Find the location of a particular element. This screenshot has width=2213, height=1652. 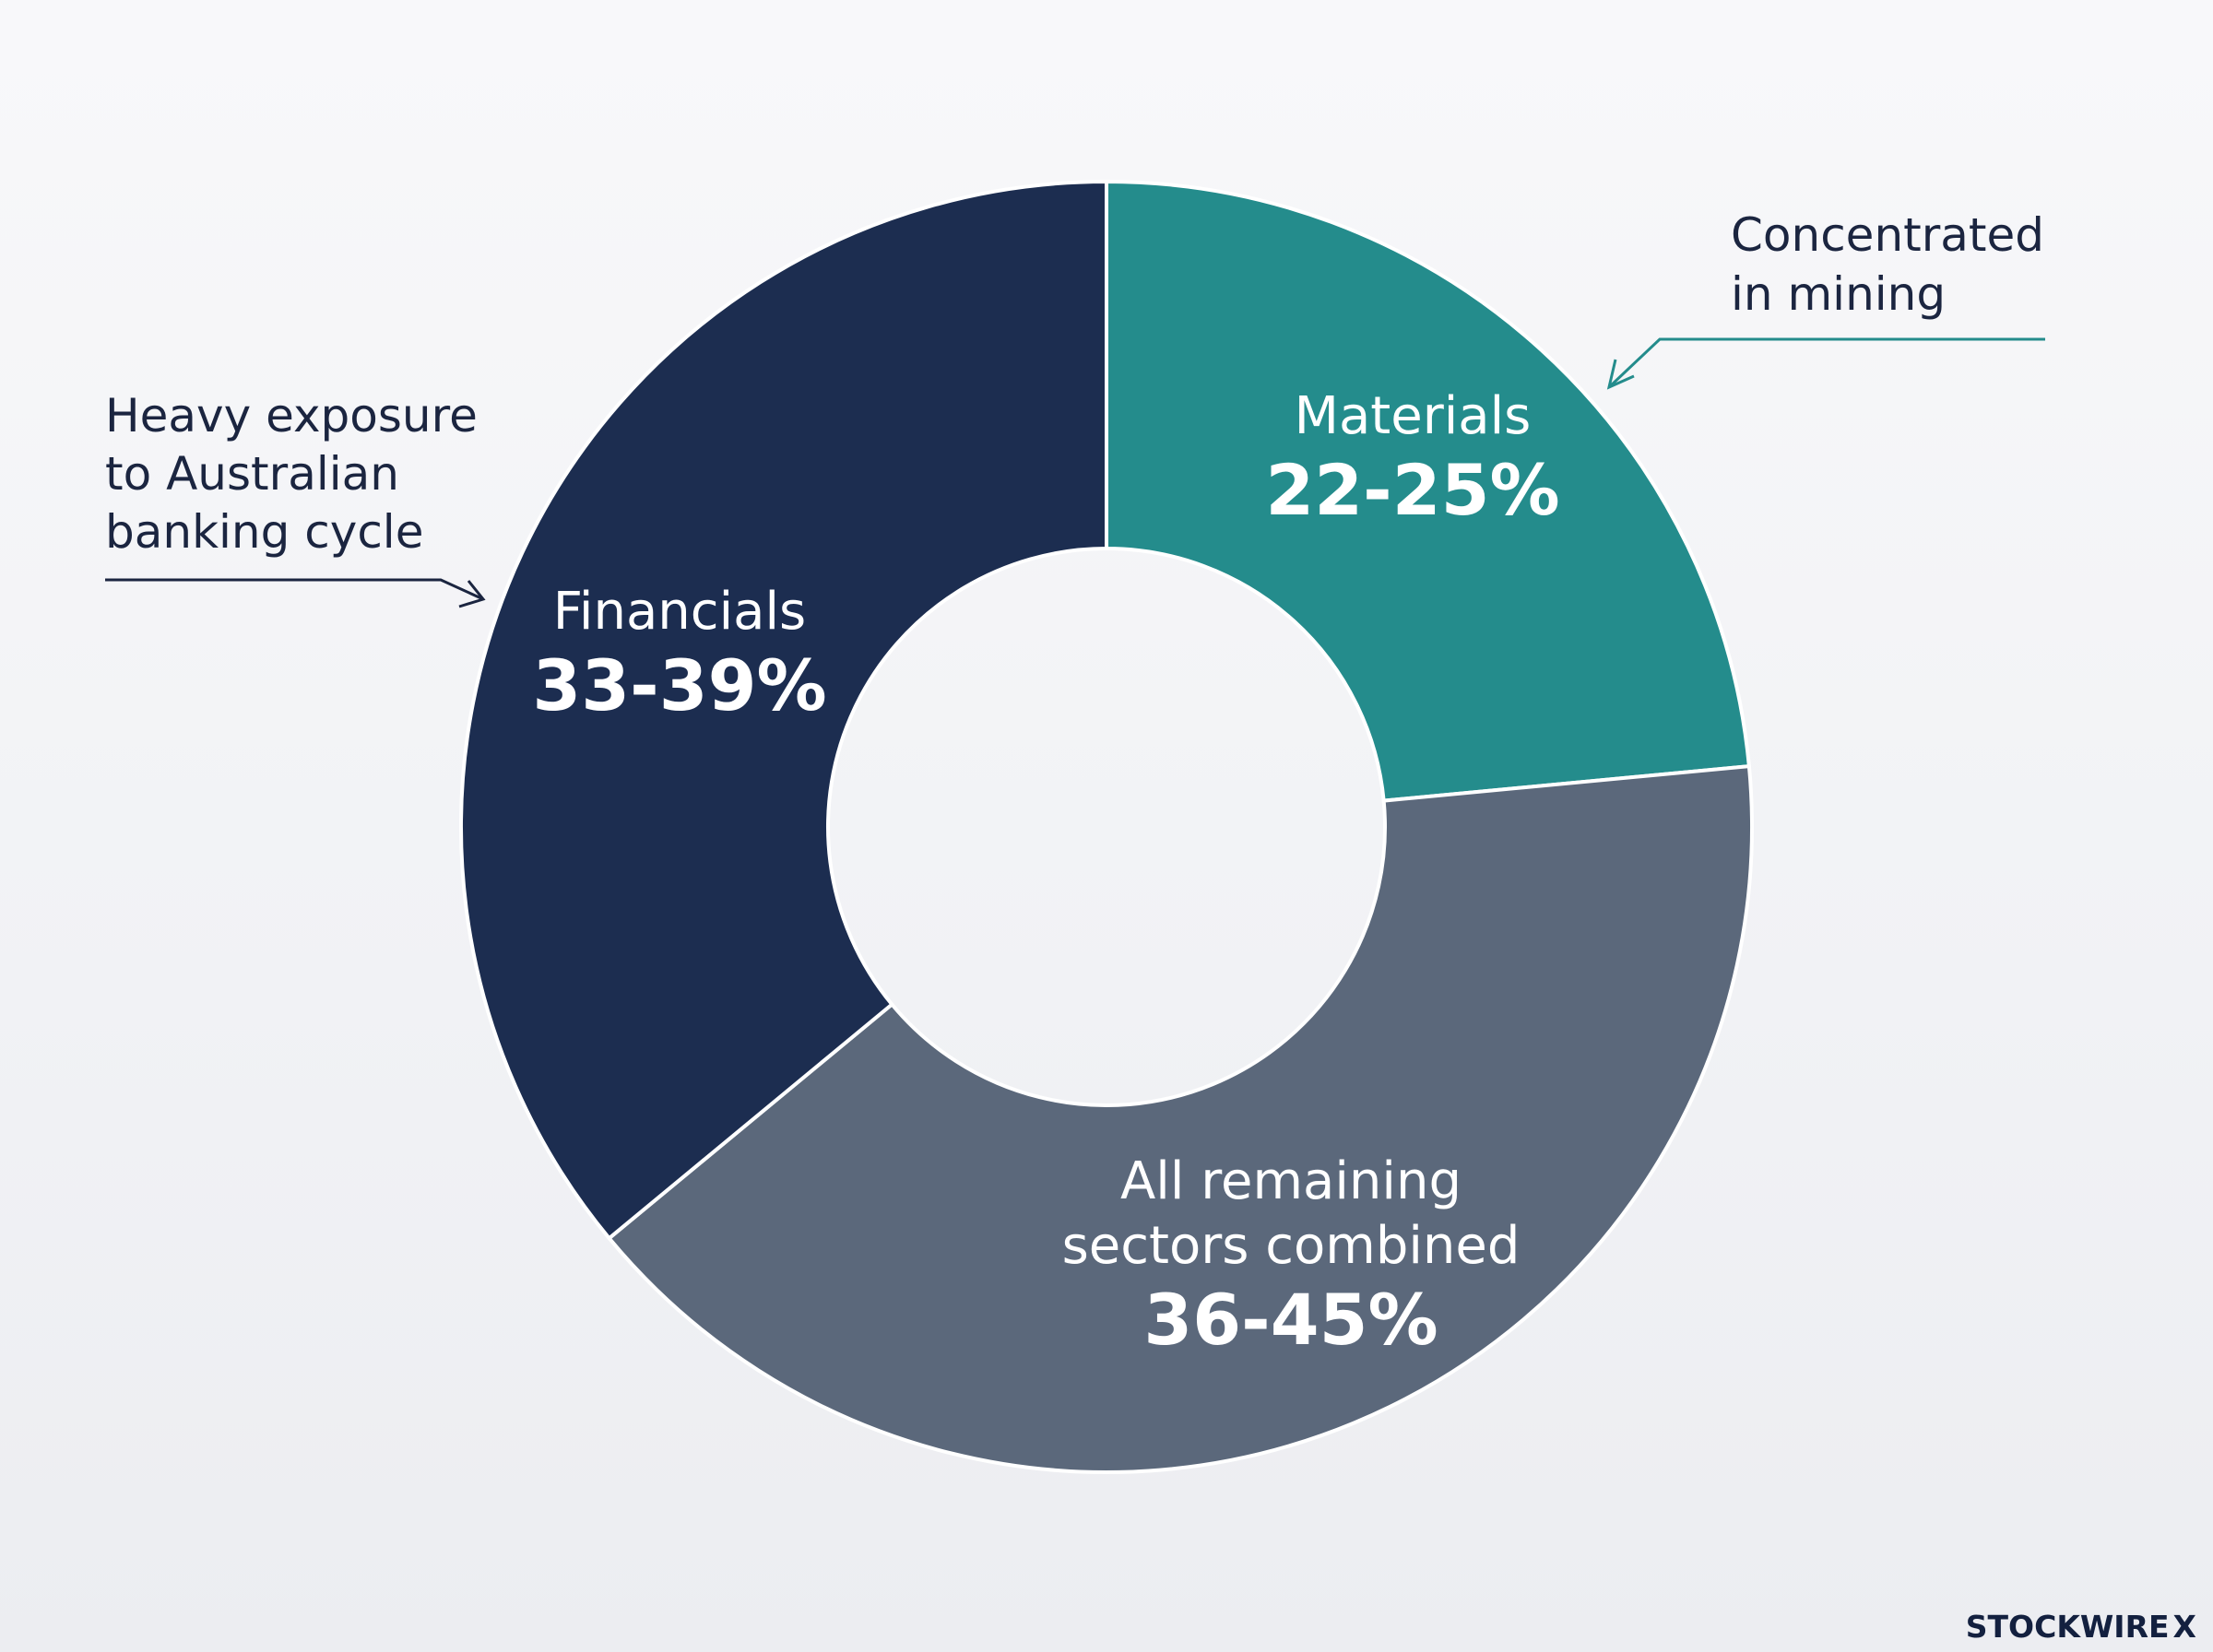

brand-logo: STOCKWIRE X is located at coordinates (2081, 1627).